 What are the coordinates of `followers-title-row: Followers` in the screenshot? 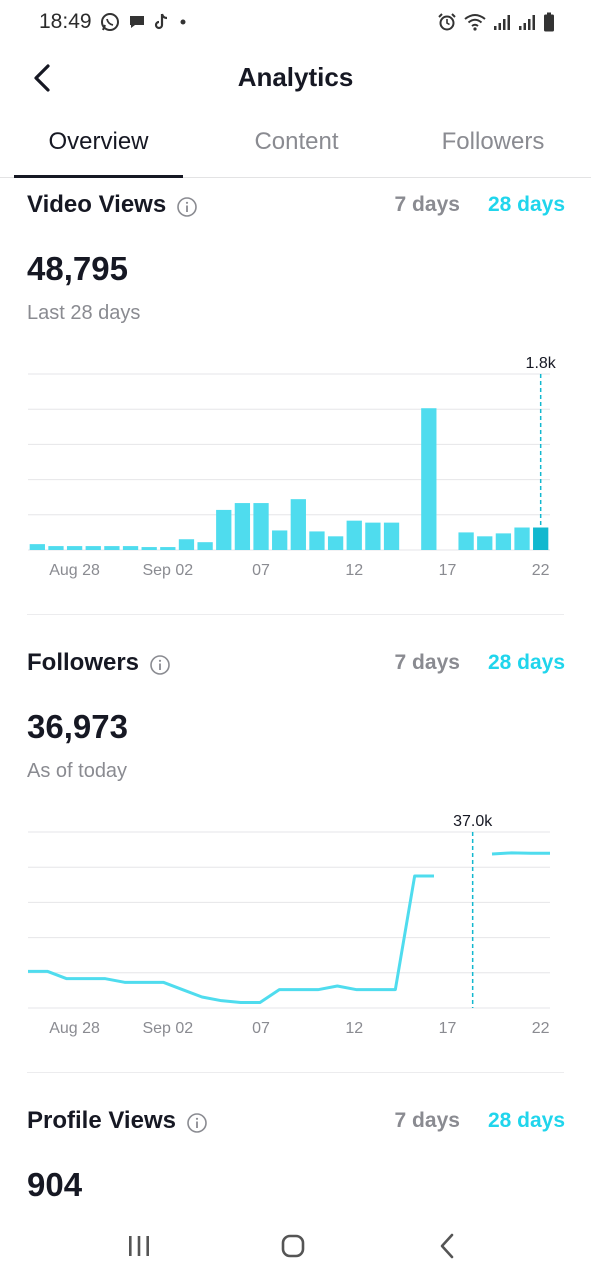 It's located at (99, 663).